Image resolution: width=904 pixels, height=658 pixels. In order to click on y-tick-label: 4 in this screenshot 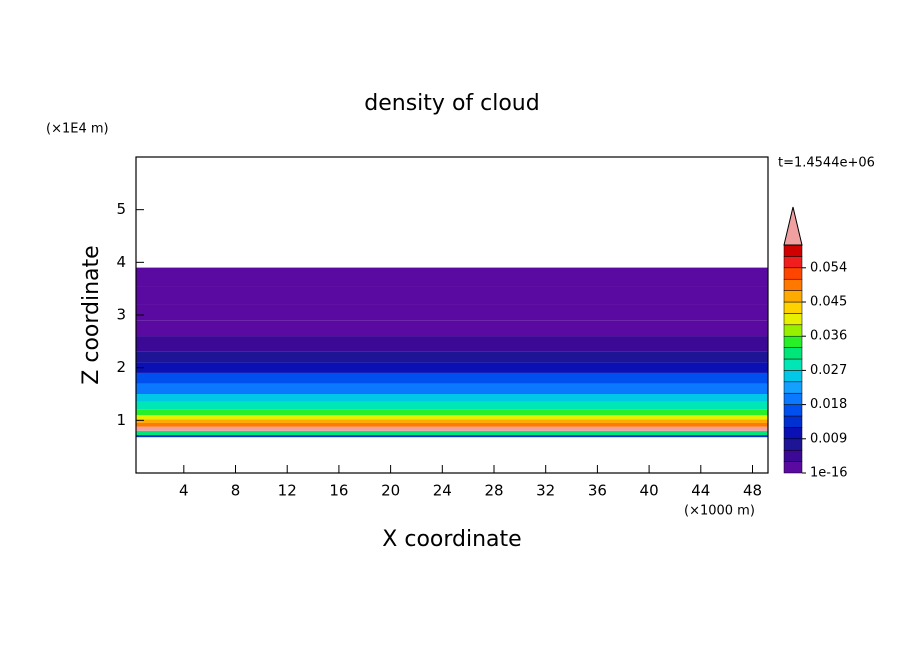, I will do `click(121, 262)`.